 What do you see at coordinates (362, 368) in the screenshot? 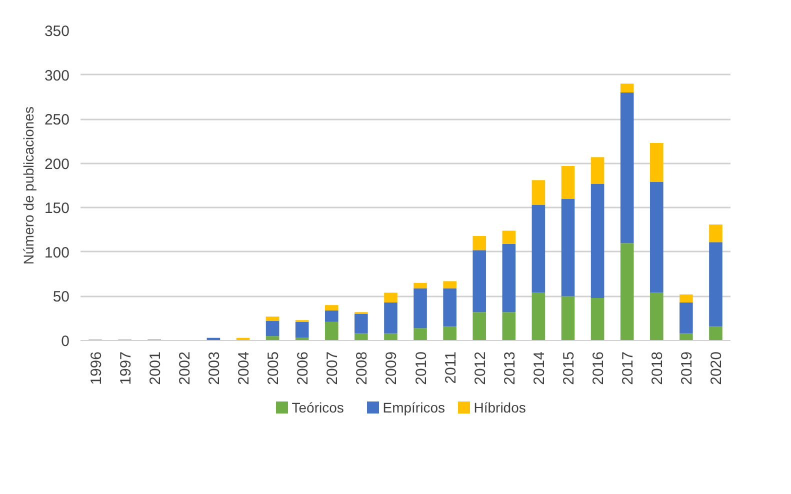
I see `x-tick-label: 2008` at bounding box center [362, 368].